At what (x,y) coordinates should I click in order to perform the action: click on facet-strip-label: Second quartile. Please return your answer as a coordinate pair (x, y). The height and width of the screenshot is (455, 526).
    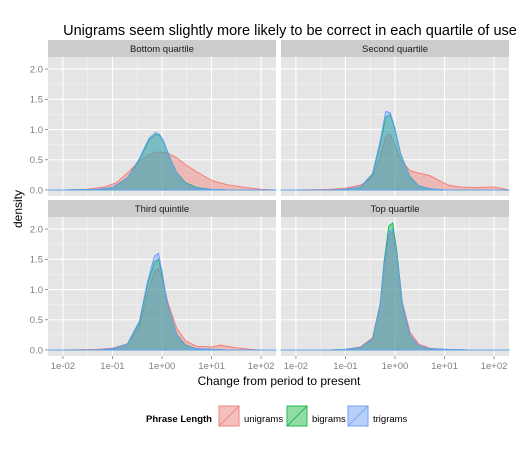
    Looking at the image, I should click on (395, 49).